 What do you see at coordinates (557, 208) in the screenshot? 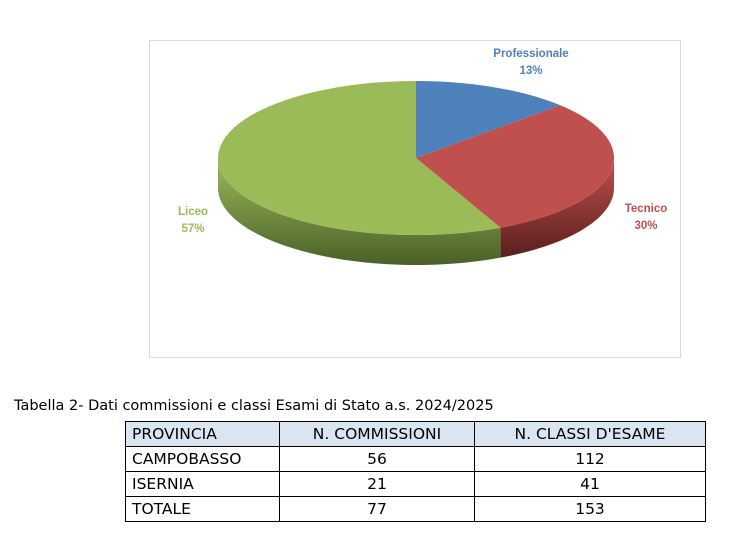
I see `pie-side-tecnico` at bounding box center [557, 208].